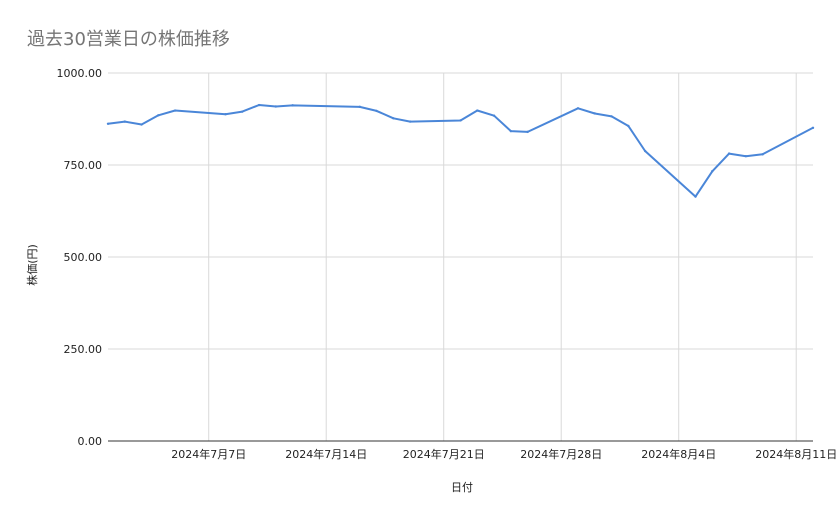  Describe the element at coordinates (561, 454) in the screenshot. I see `x-tick-label: 2024年7月28日` at that location.